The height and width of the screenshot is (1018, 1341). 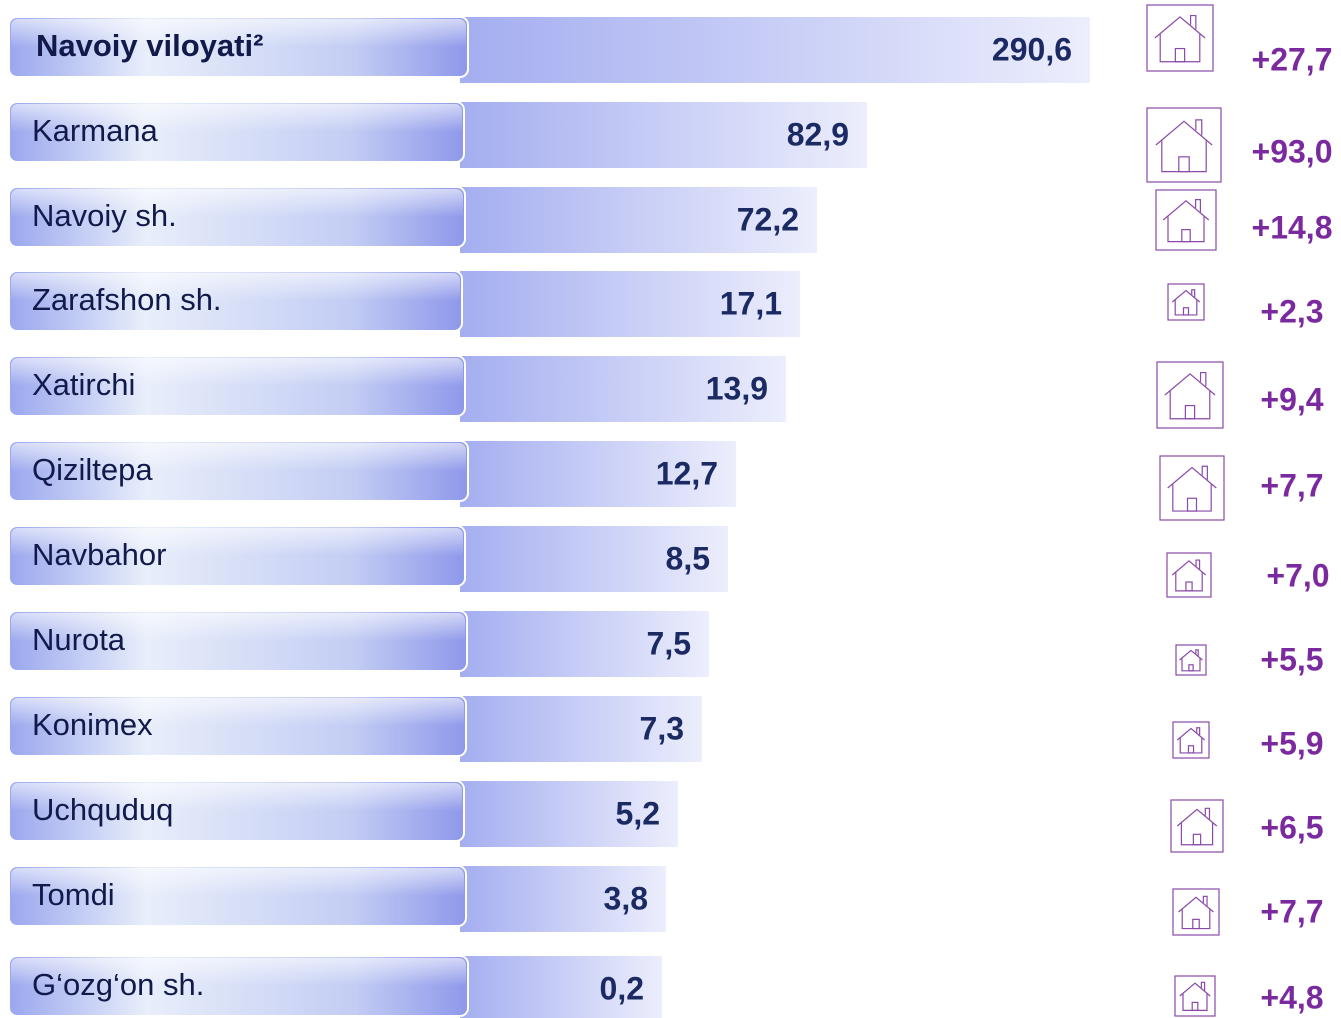 I want to click on value: 12,7, so click(x=687, y=473).